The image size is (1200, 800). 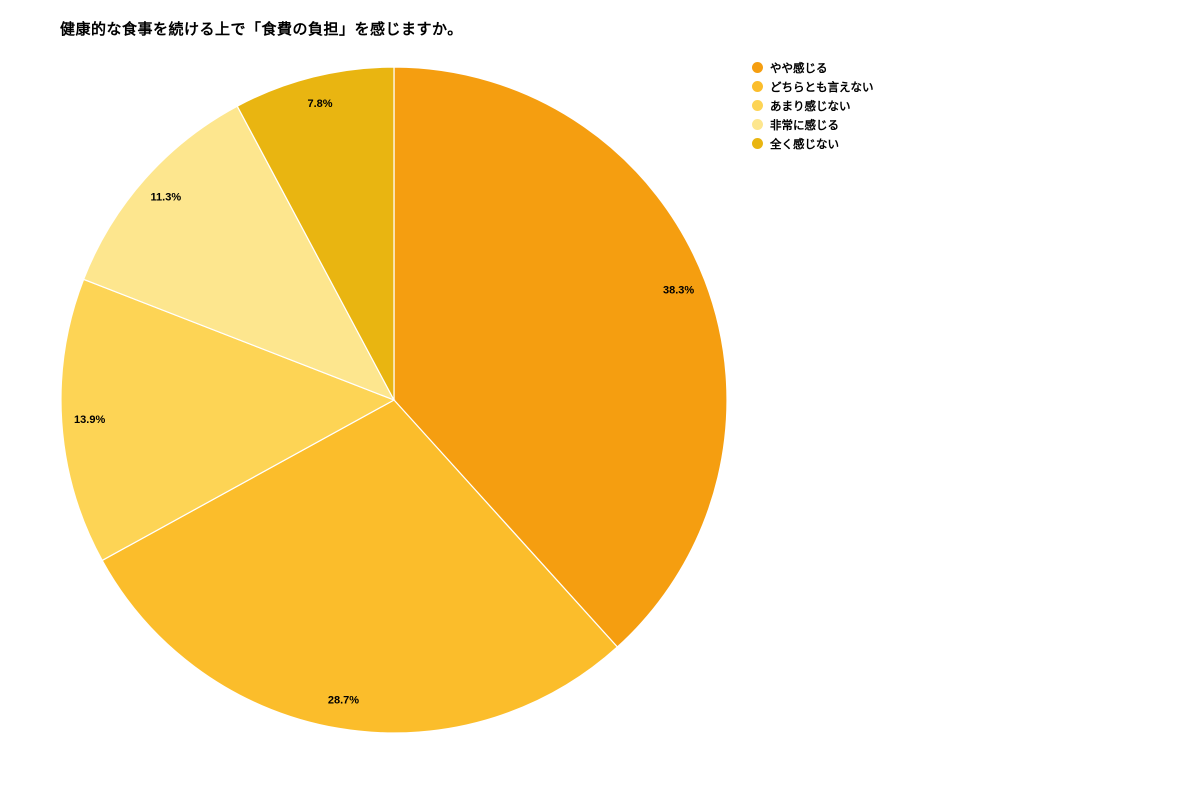 What do you see at coordinates (804, 143) in the screenshot?
I see `legend-label-5: 全く感じない` at bounding box center [804, 143].